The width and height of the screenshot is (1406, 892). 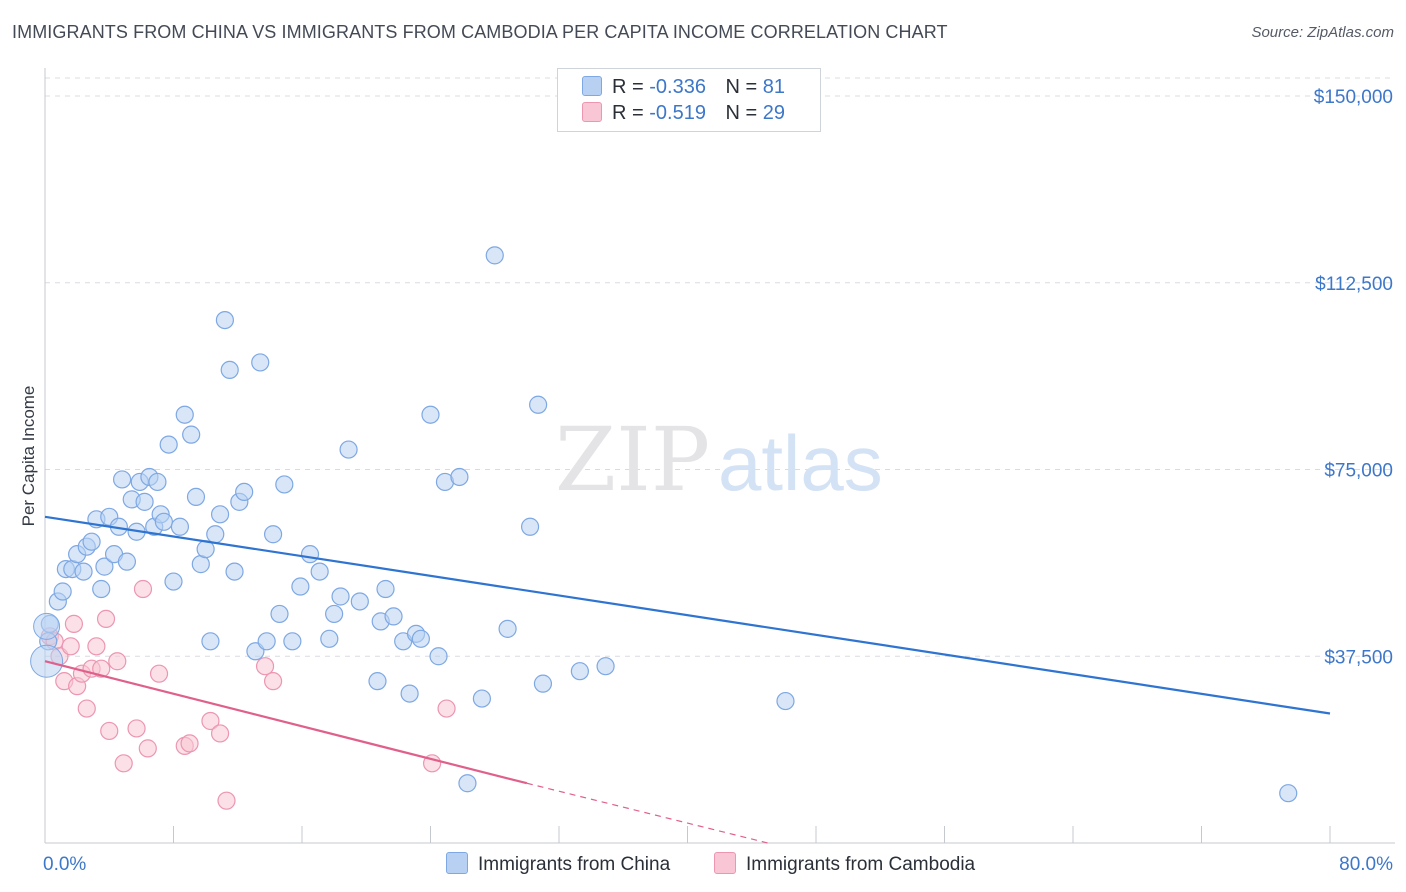 I want to click on china-n-label: N =, so click(x=741, y=87).